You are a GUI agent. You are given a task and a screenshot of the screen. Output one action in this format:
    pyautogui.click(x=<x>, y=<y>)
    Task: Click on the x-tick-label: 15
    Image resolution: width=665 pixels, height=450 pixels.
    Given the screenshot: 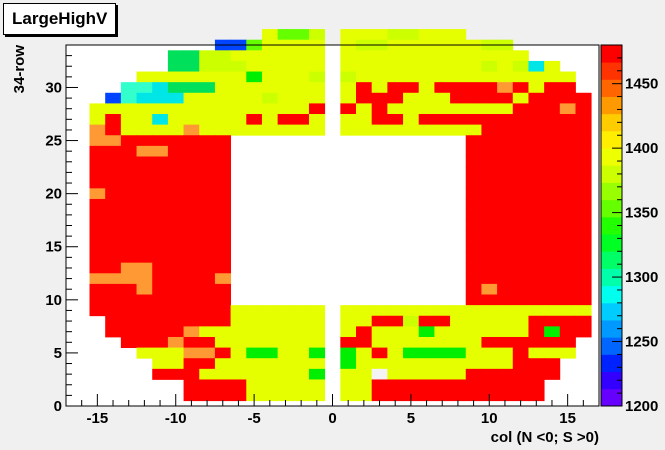 What is the action you would take?
    pyautogui.click(x=567, y=418)
    